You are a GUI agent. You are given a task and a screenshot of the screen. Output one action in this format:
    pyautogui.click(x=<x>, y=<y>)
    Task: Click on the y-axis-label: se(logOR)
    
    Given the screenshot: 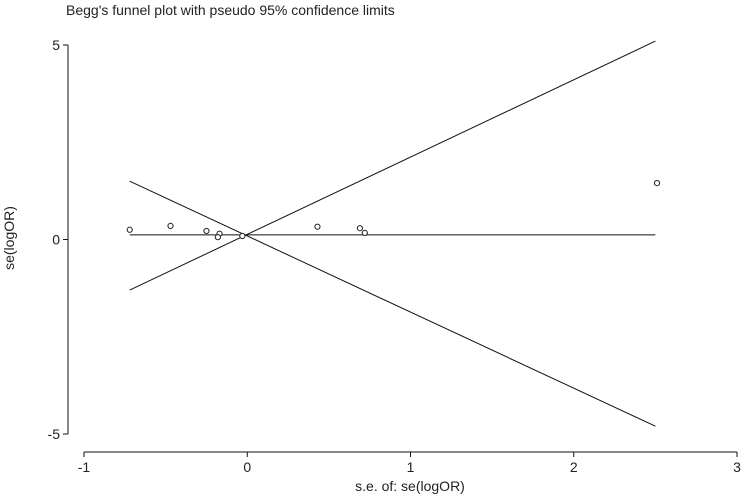 What is the action you would take?
    pyautogui.click(x=9, y=238)
    